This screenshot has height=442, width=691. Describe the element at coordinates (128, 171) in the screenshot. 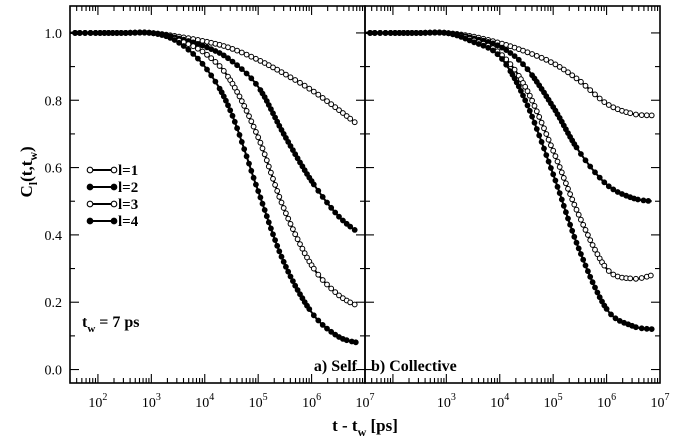

I see `legend-label: l=1` at that location.